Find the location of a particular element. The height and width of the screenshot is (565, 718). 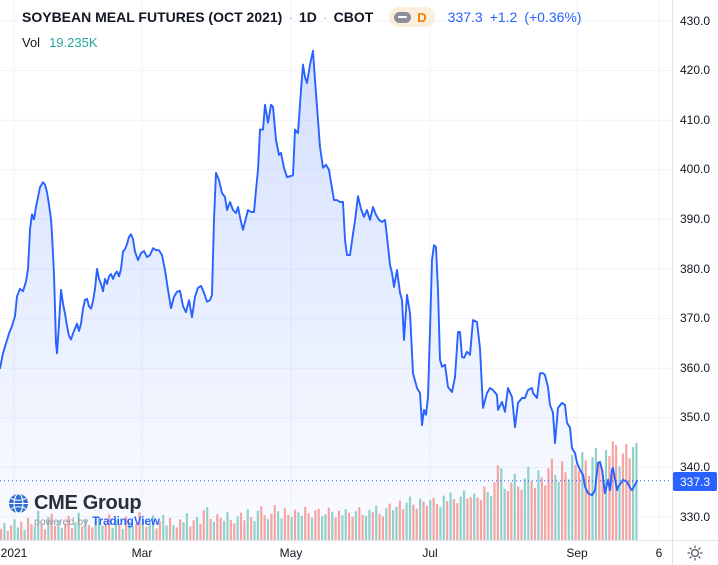

cme-logo-text: CME Group is located at coordinates (88, 503).